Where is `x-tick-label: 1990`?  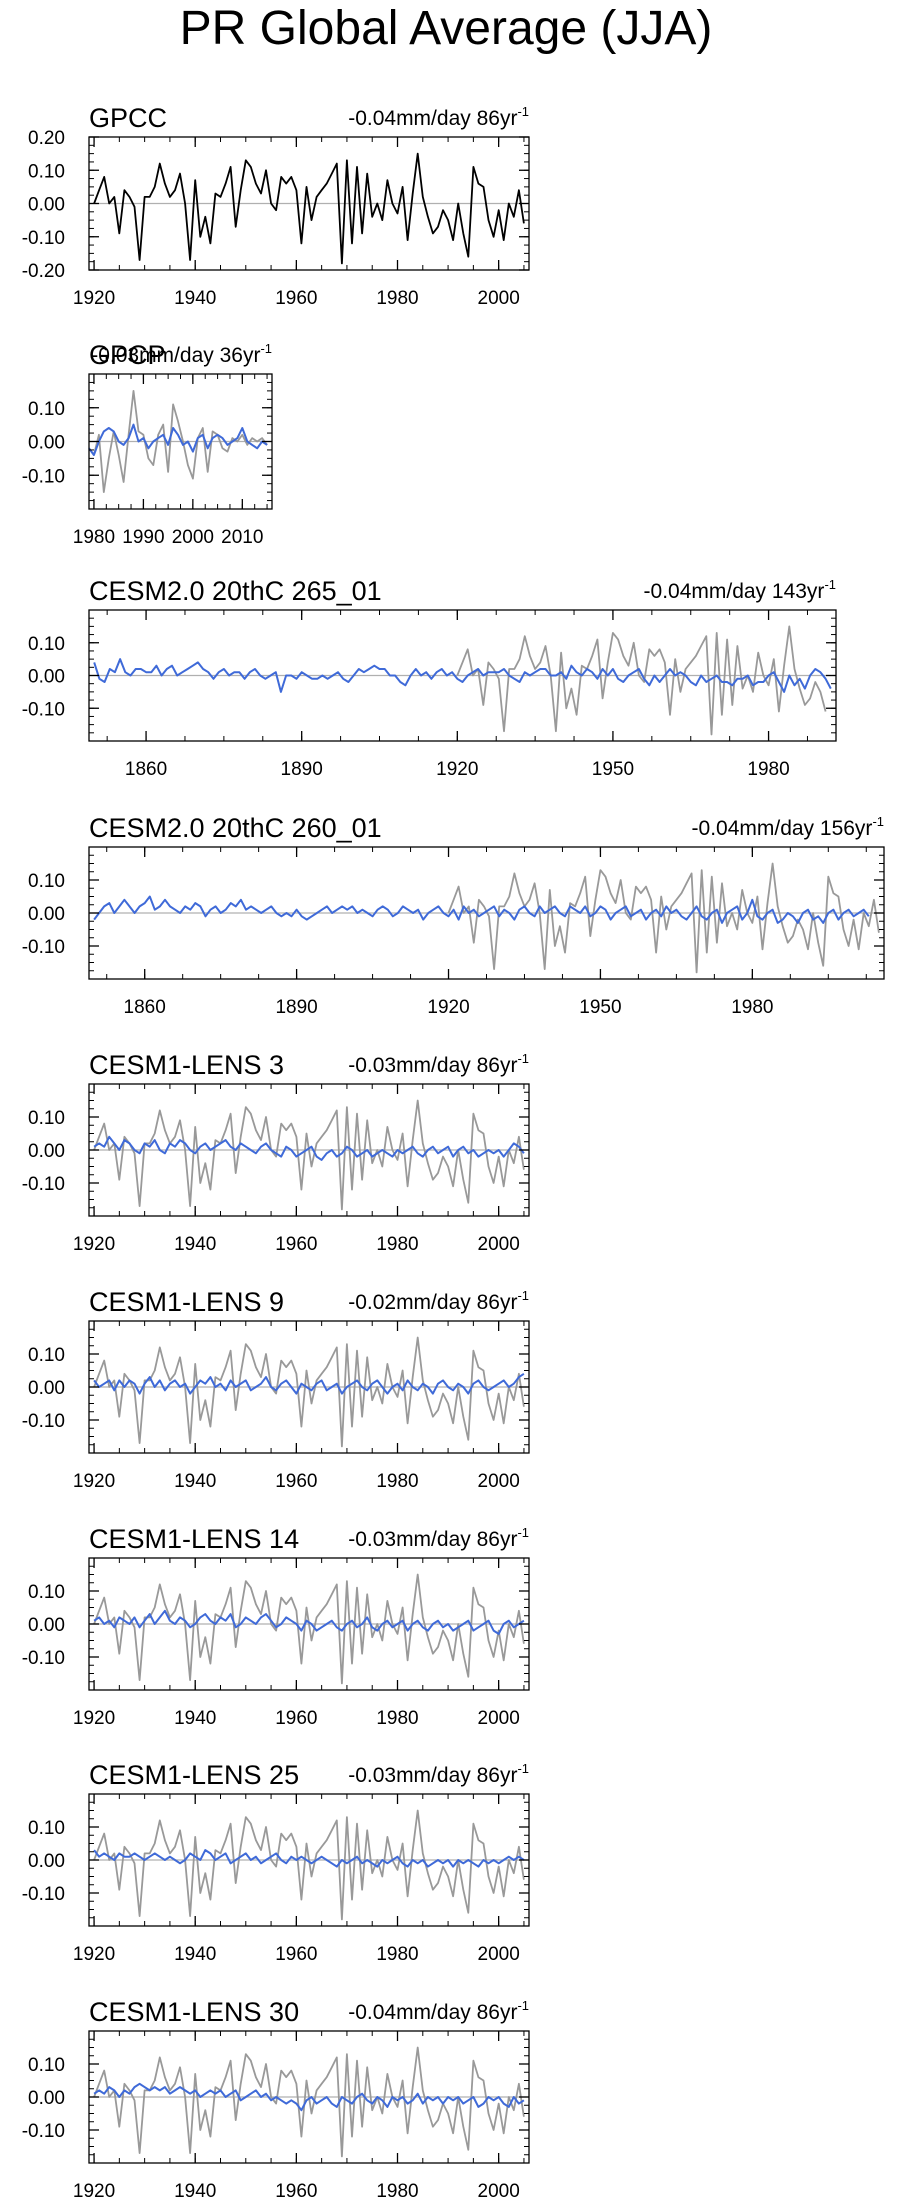
x-tick-label: 1990 is located at coordinates (143, 537).